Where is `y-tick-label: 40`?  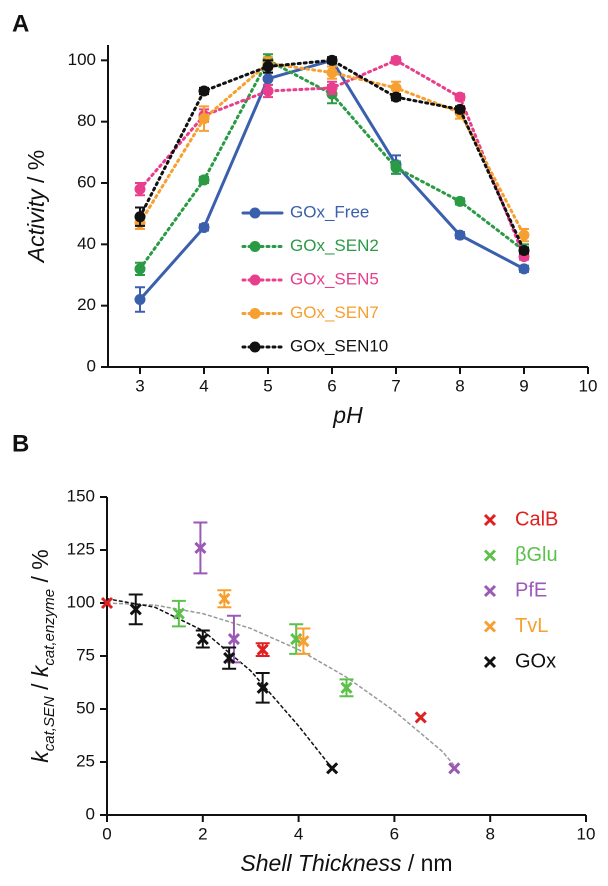 y-tick-label: 40 is located at coordinates (86, 243).